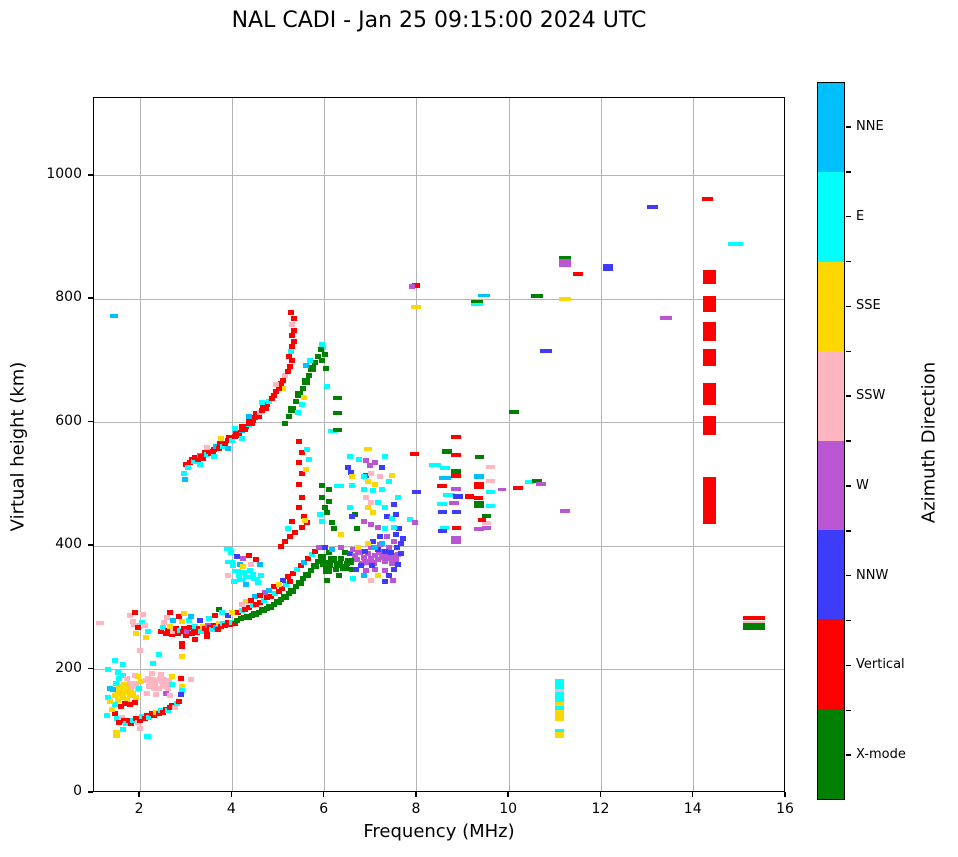 The image size is (958, 857). What do you see at coordinates (231, 809) in the screenshot?
I see `x-tick-label: 4` at bounding box center [231, 809].